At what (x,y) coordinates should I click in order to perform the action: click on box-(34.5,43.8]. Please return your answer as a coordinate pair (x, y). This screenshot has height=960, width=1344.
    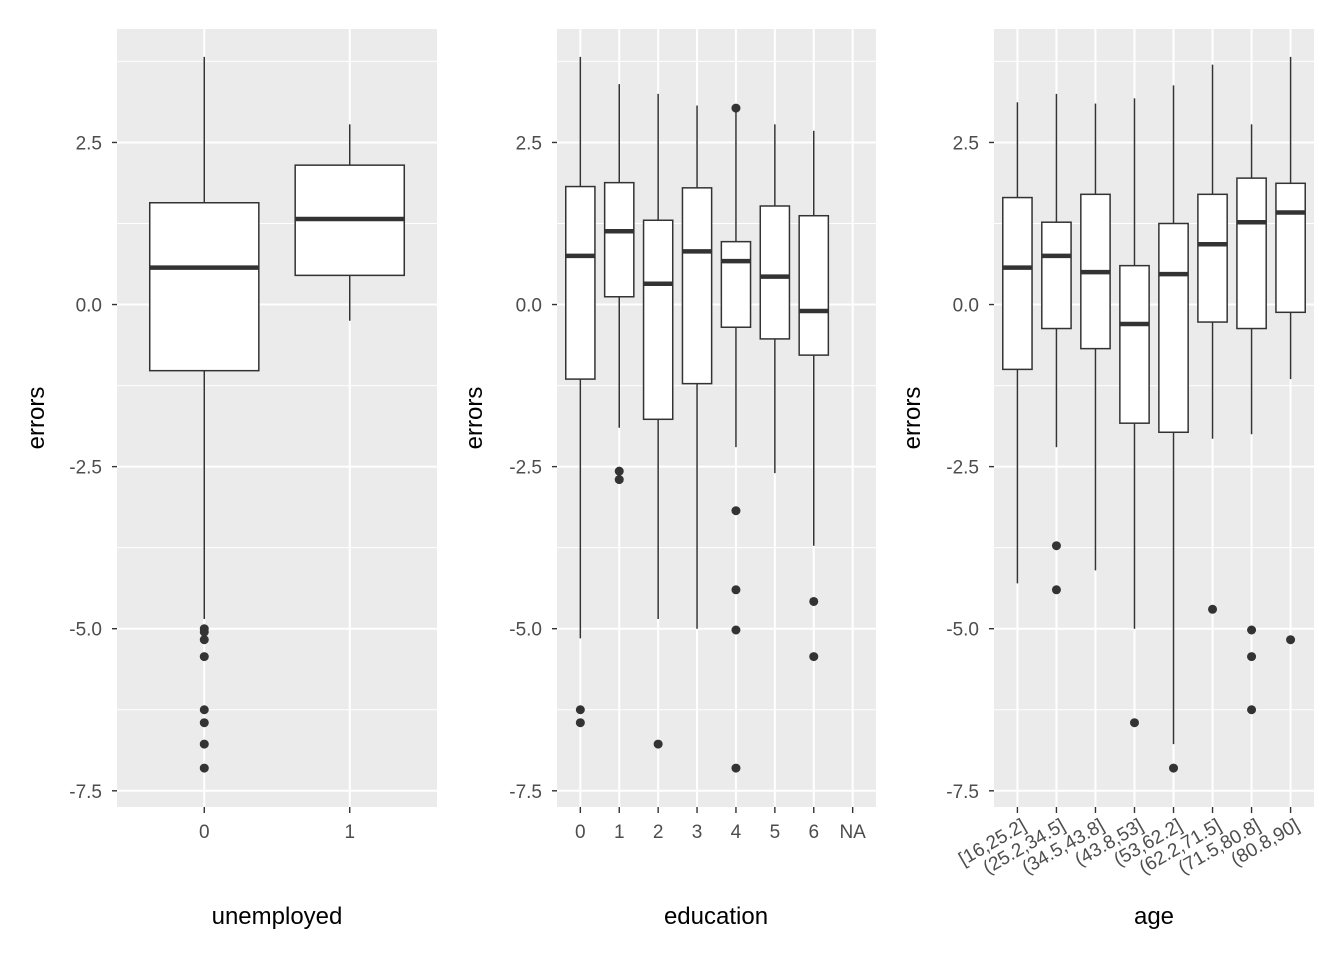
    Looking at the image, I should click on (1095, 337).